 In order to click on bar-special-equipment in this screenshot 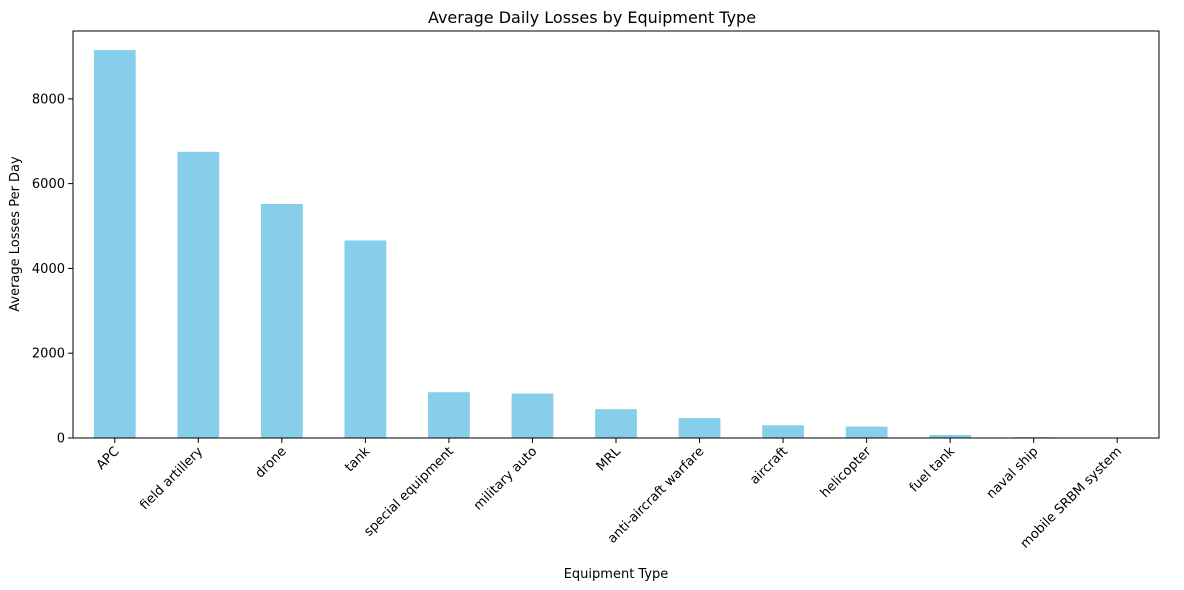, I will do `click(449, 415)`.